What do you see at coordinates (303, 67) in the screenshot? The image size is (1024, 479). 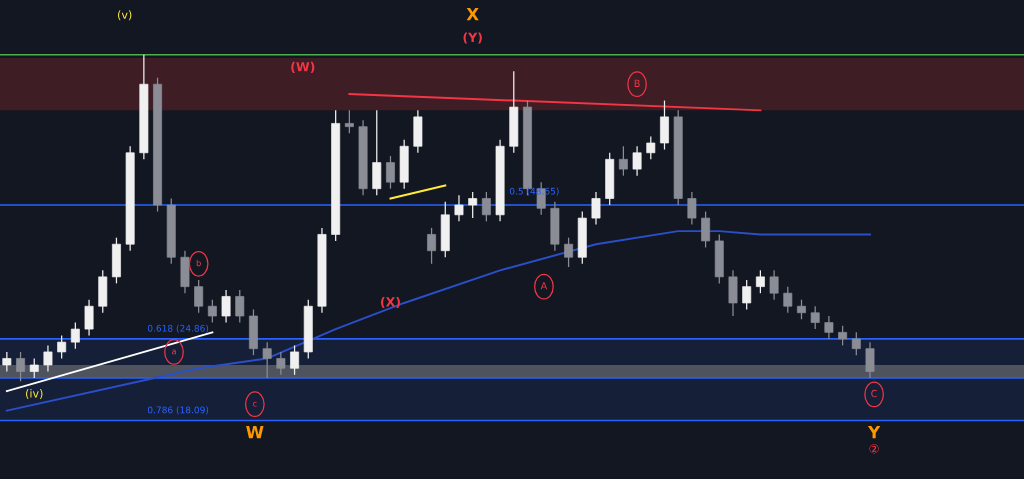 I see `annotation: (W)` at bounding box center [303, 67].